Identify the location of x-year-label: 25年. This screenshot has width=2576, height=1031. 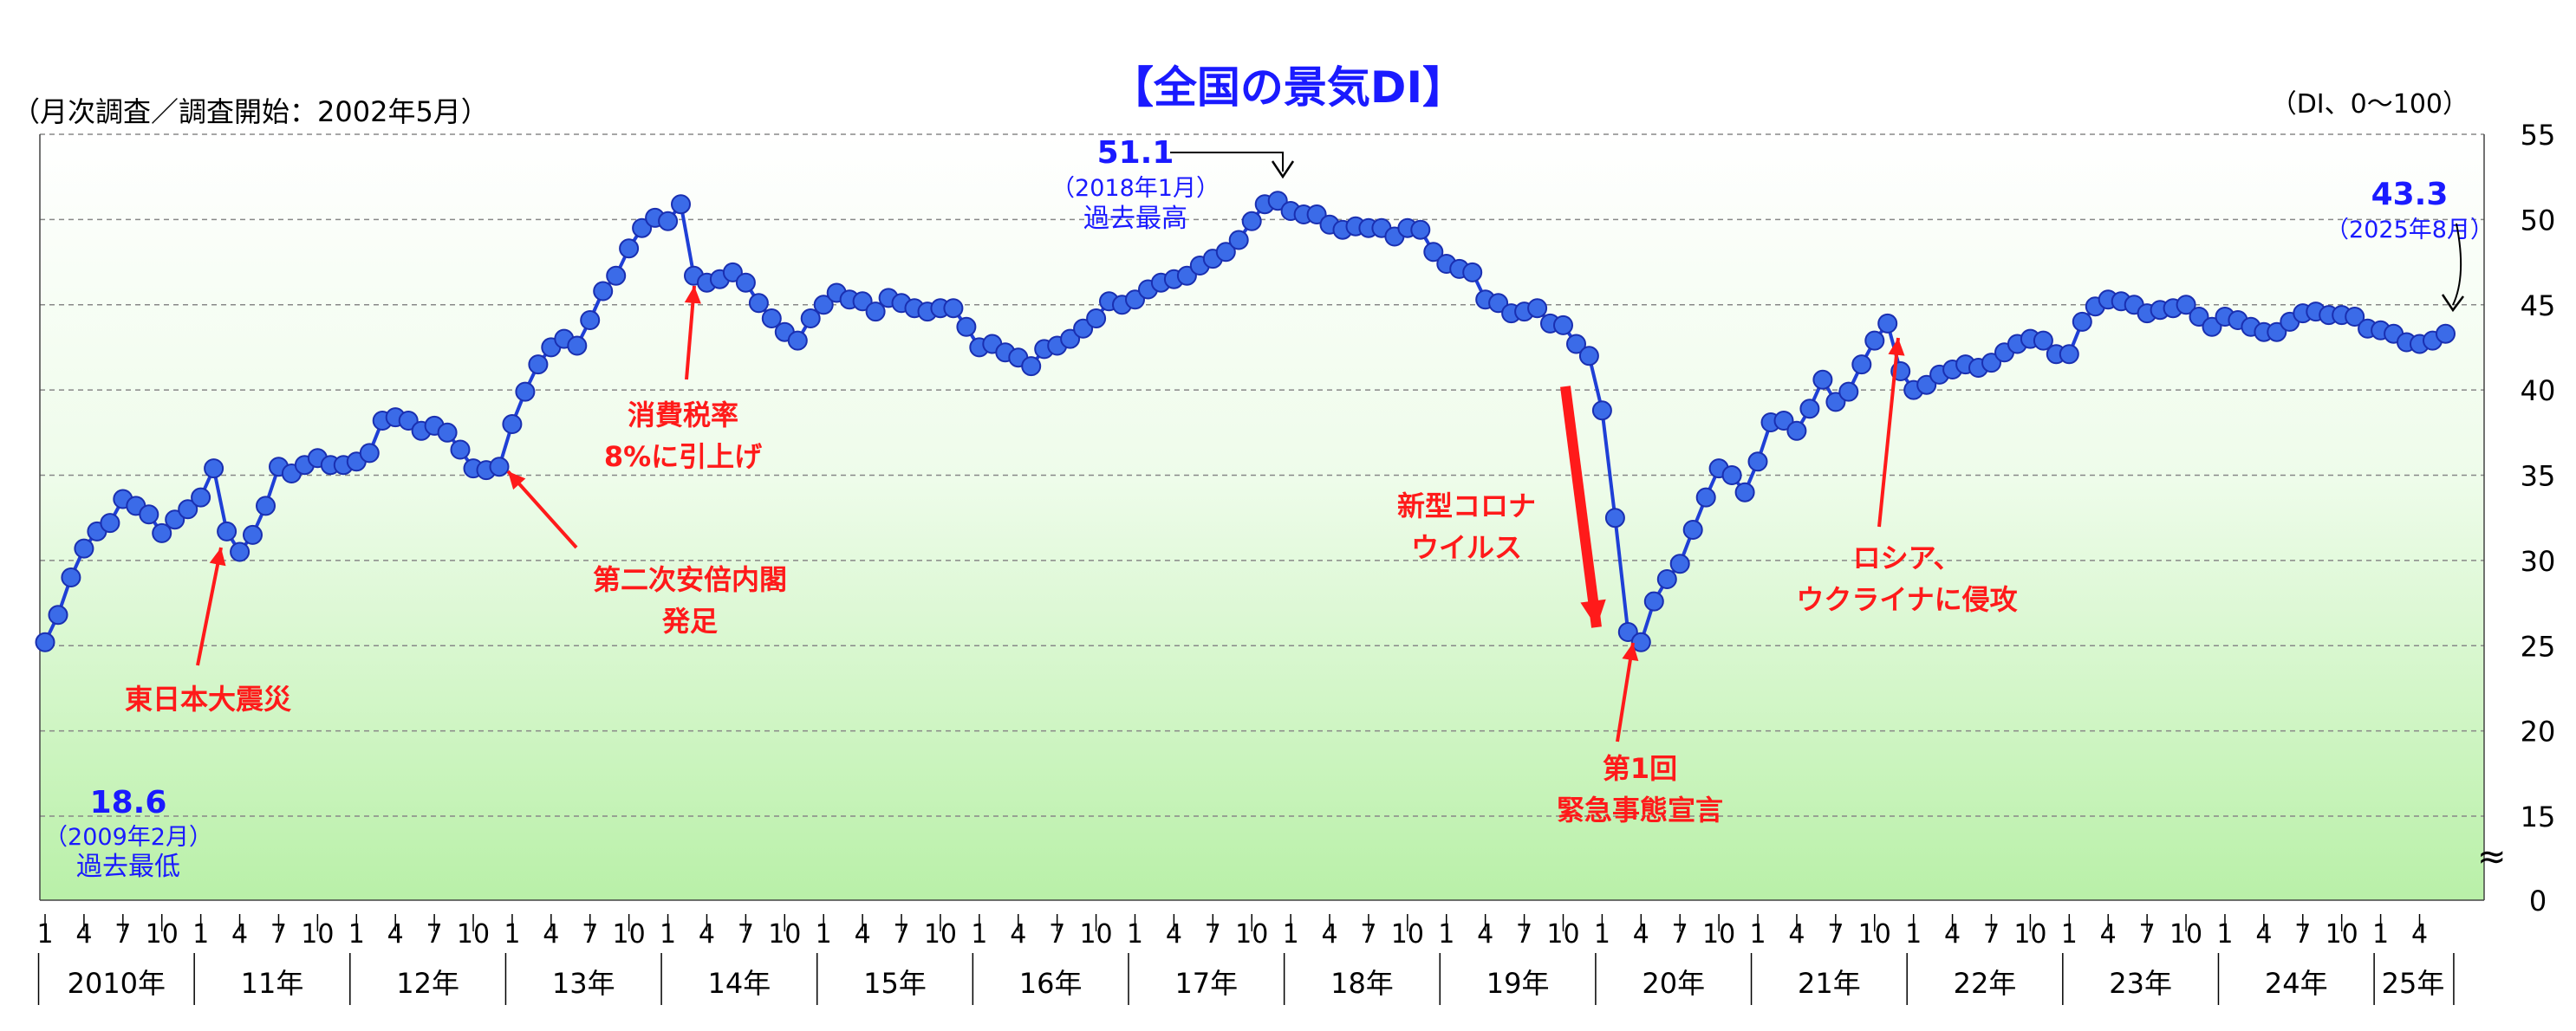
(2413, 984).